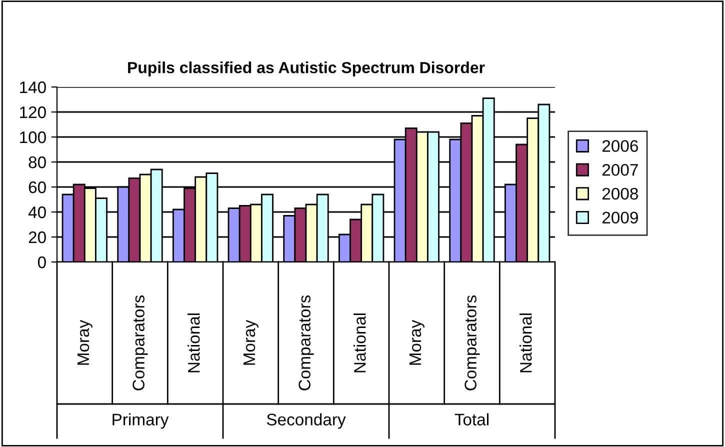 The image size is (725, 447). Describe the element at coordinates (37, 237) in the screenshot. I see `y-tick-label: 20` at that location.